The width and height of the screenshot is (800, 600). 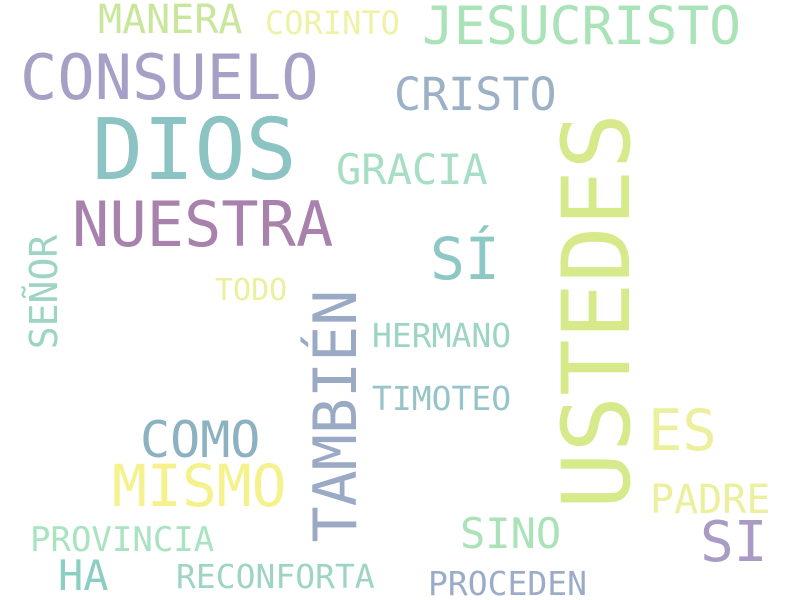 What do you see at coordinates (710, 500) in the screenshot?
I see `word-padre: PADRE` at bounding box center [710, 500].